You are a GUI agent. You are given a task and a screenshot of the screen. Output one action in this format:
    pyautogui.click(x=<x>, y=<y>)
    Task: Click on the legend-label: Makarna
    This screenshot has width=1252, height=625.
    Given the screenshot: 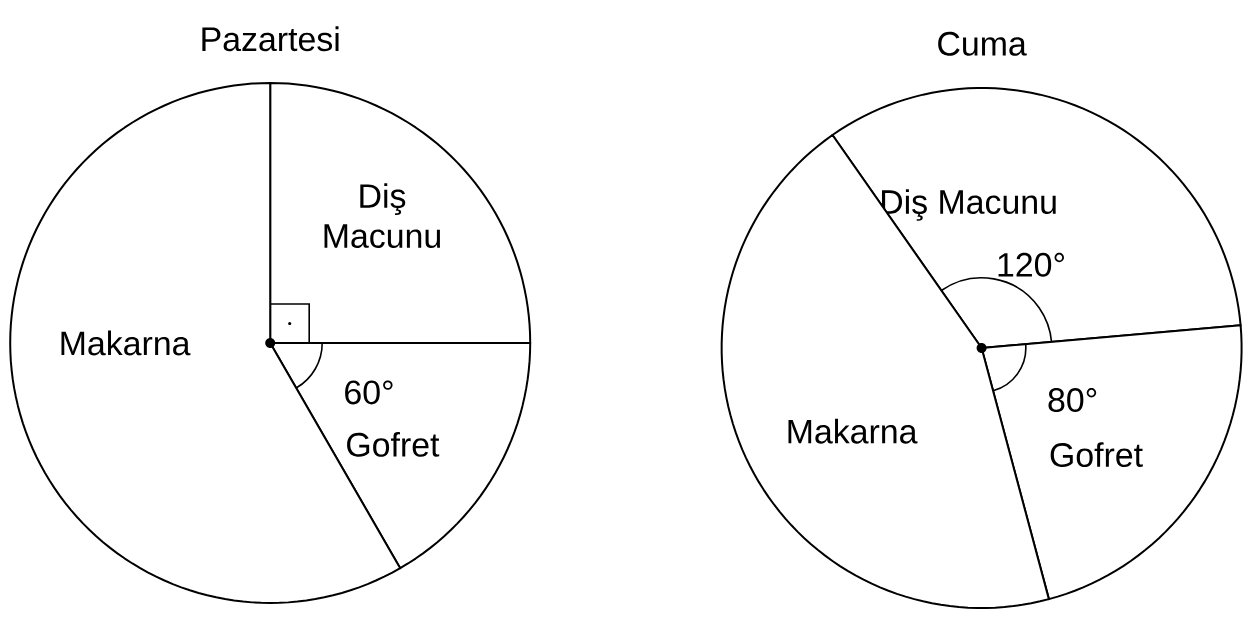 What is the action you would take?
    pyautogui.click(x=126, y=343)
    